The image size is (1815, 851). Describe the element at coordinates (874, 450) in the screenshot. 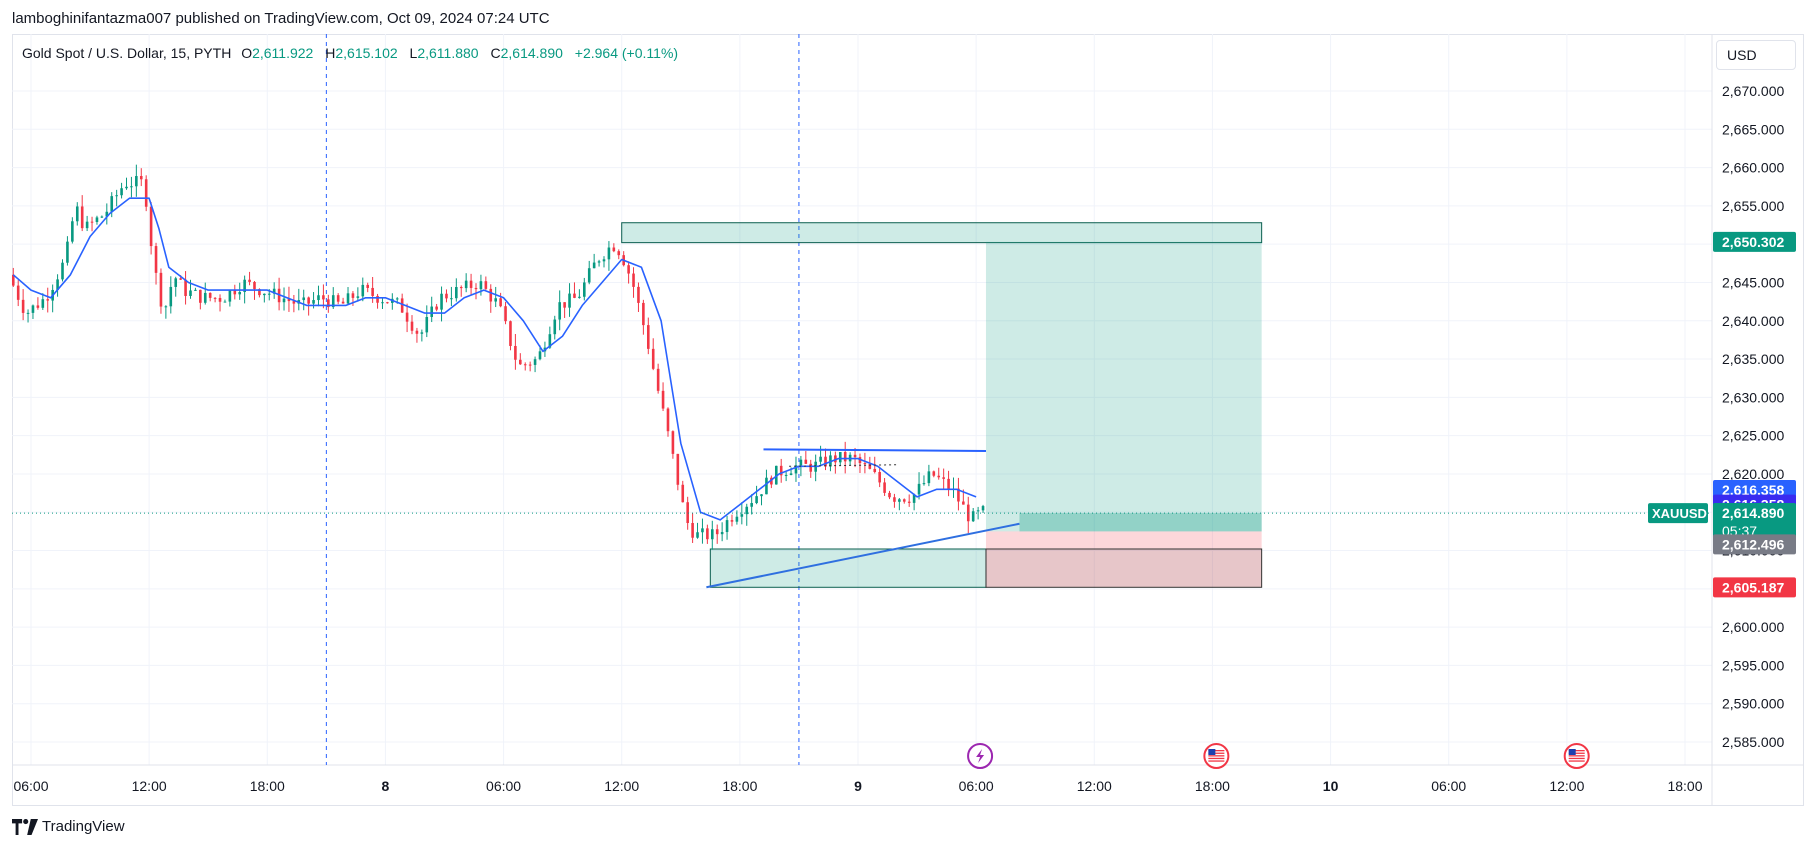

I see `channel-top-trendline` at that location.